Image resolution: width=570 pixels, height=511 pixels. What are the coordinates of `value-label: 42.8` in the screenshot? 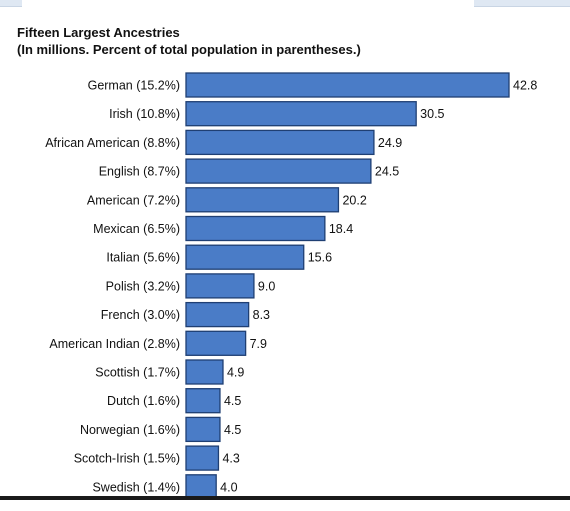 It's located at (525, 86).